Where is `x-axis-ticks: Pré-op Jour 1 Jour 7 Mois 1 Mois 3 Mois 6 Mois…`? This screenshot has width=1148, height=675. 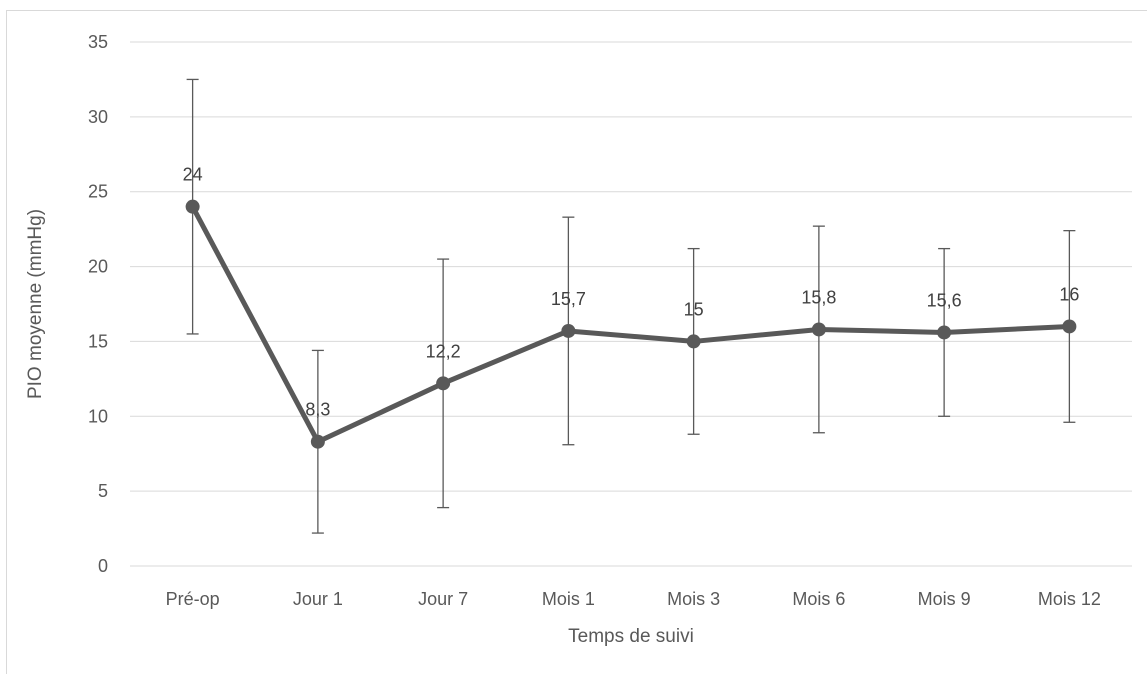 x-axis-ticks: Pré-op Jour 1 Jour 7 Mois 1 Mois 3 Mois 6 Mois… is located at coordinates (633, 599).